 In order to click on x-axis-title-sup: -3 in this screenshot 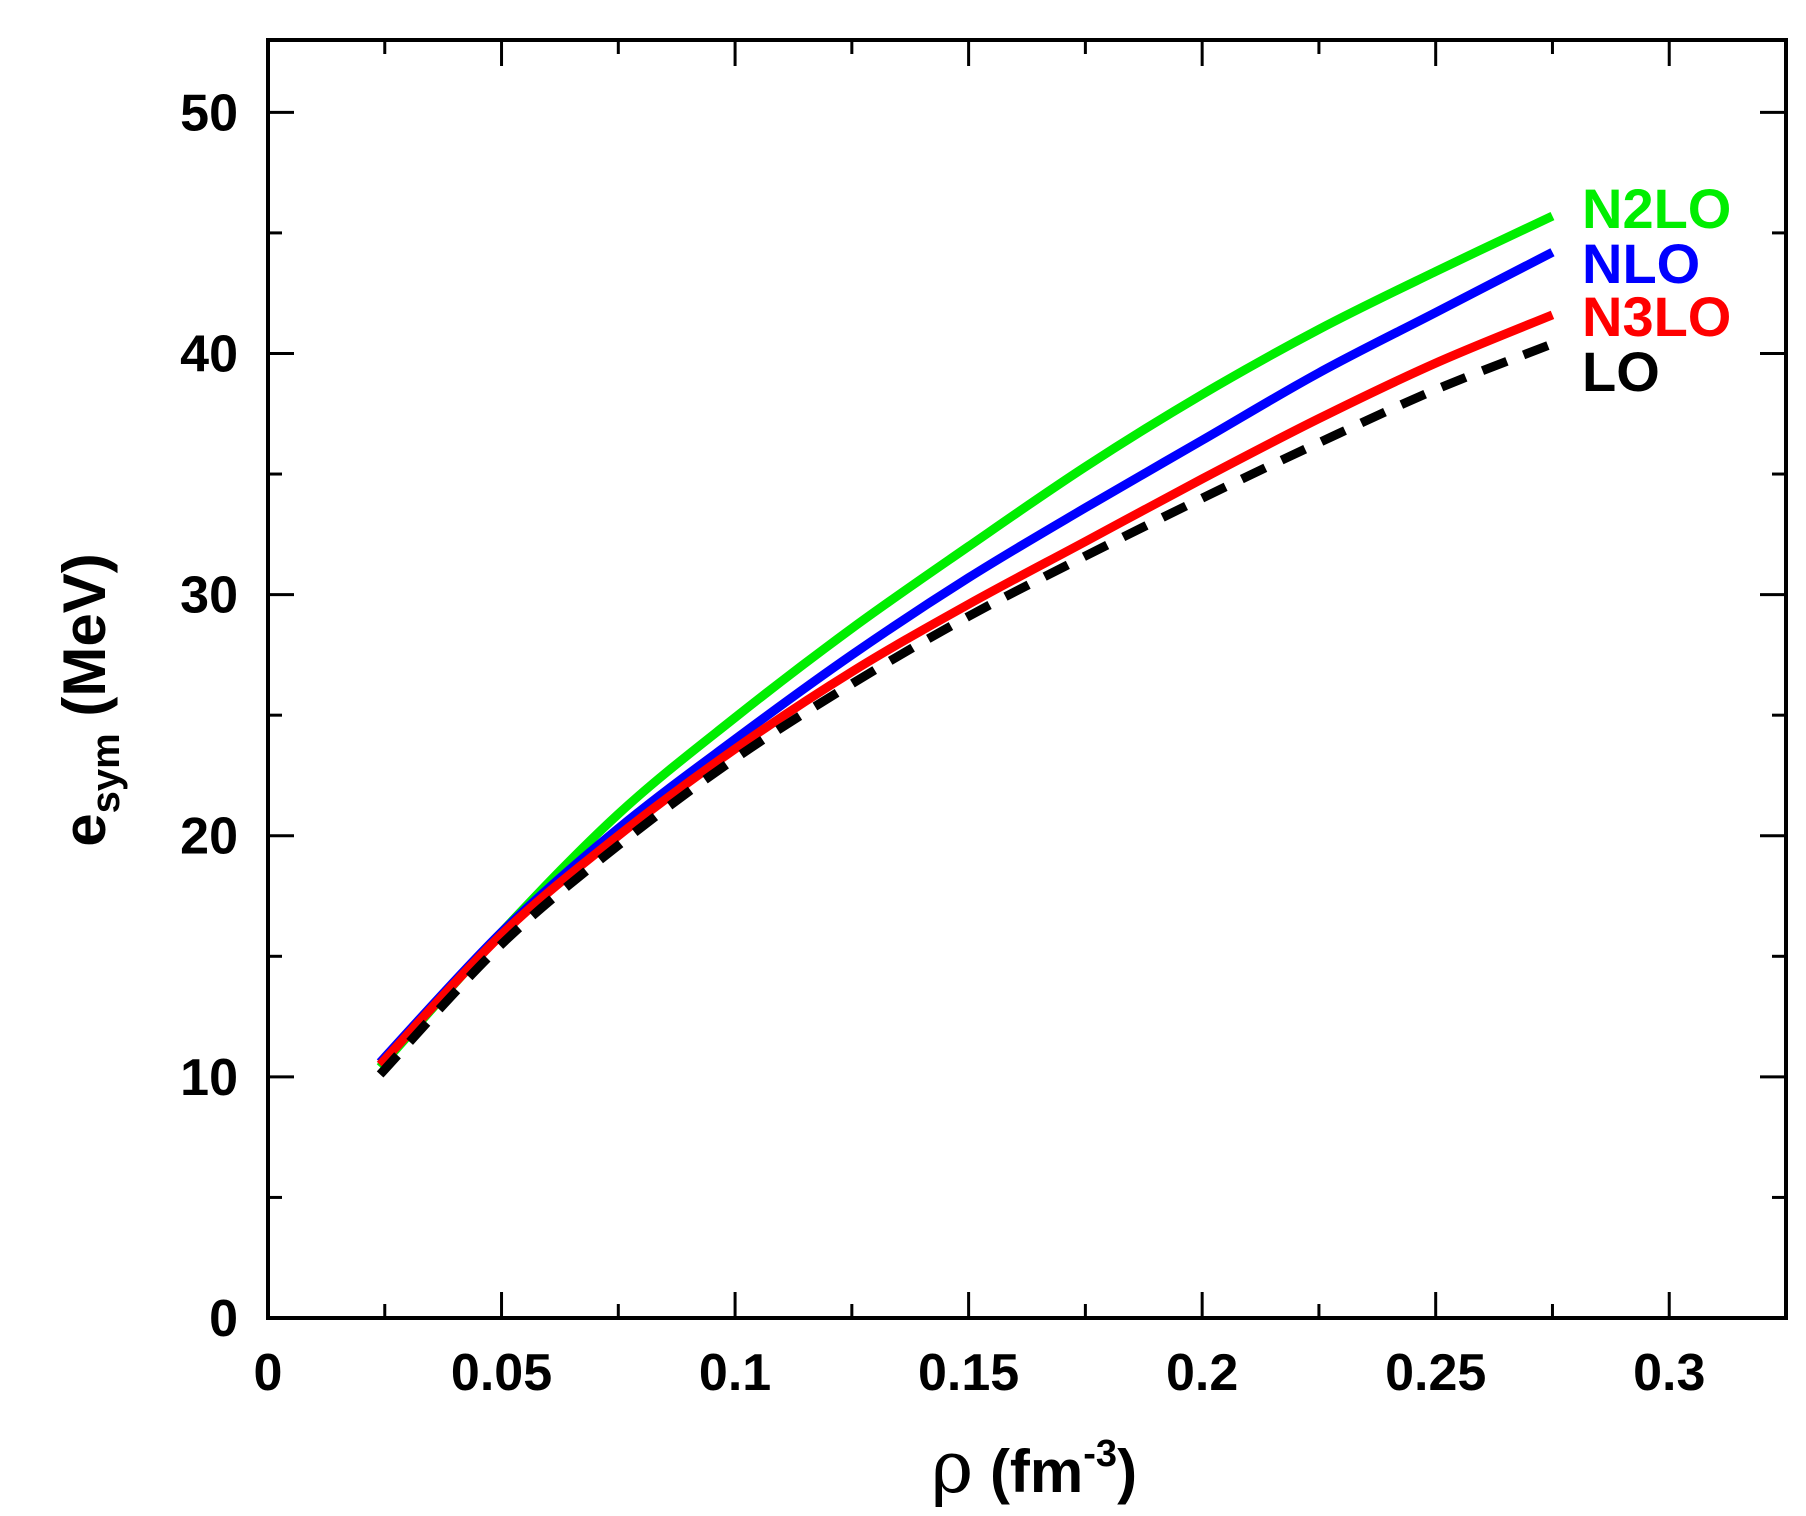, I will do `click(1100, 1454)`.